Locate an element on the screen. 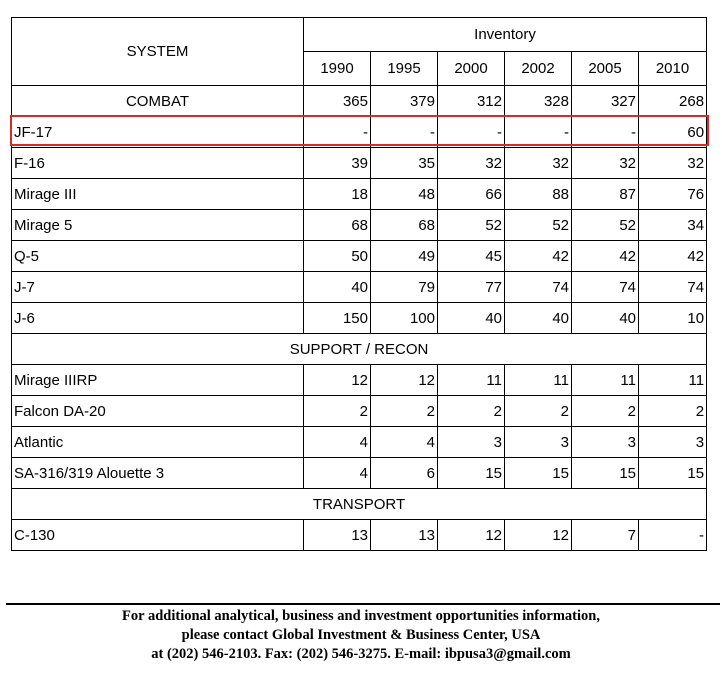  table-row: F-16 39 35 32 32 32 32 is located at coordinates (359, 163).